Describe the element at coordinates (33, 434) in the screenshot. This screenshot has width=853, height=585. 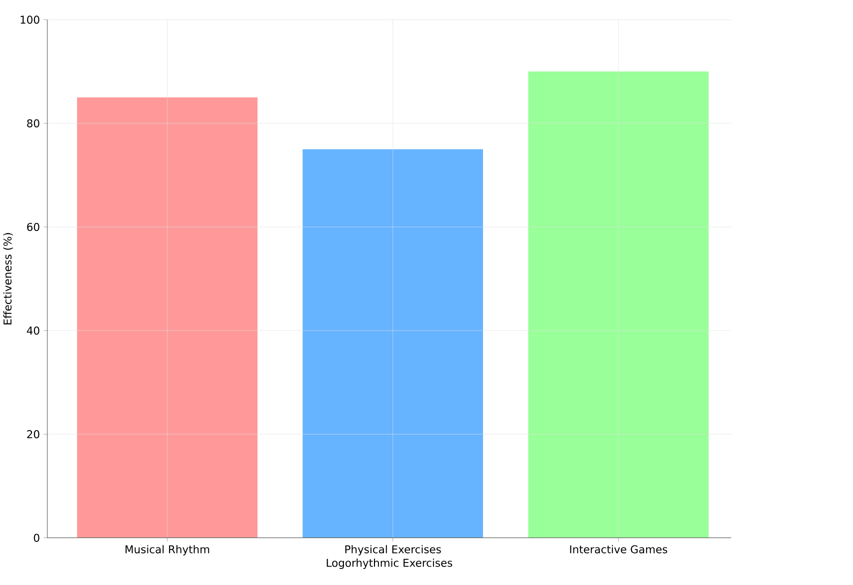
I see `y-tick-label: 20` at that location.